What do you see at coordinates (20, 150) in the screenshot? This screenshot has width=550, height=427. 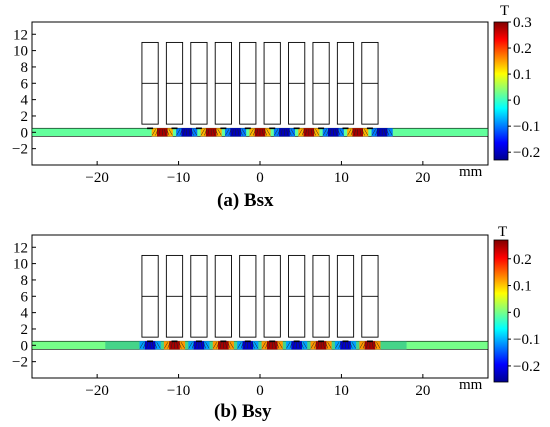 I see `y-tick-label: −2` at bounding box center [20, 150].